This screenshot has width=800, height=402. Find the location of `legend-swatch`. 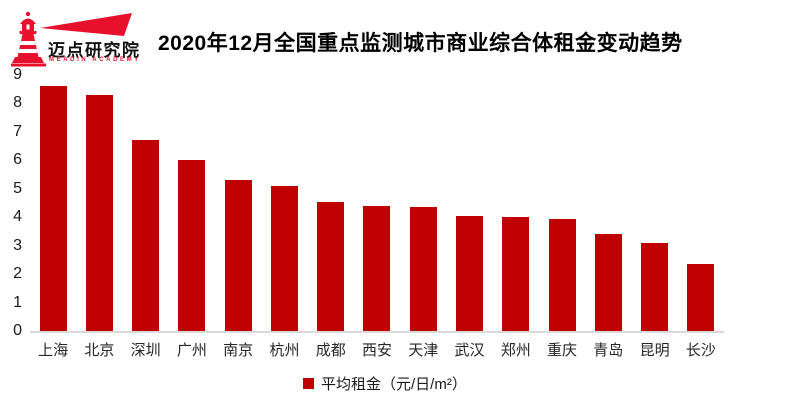

legend-swatch is located at coordinates (308, 383).